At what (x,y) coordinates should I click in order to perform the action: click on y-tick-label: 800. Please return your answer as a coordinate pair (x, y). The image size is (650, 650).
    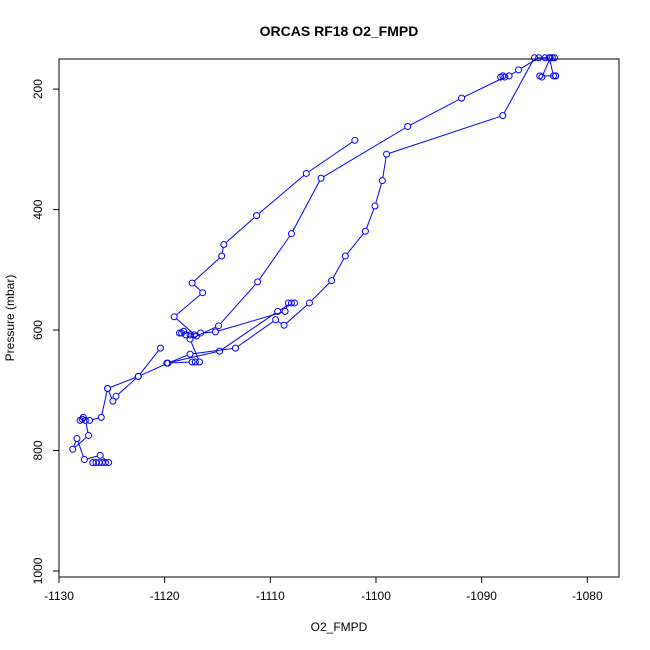
    Looking at the image, I should click on (38, 450).